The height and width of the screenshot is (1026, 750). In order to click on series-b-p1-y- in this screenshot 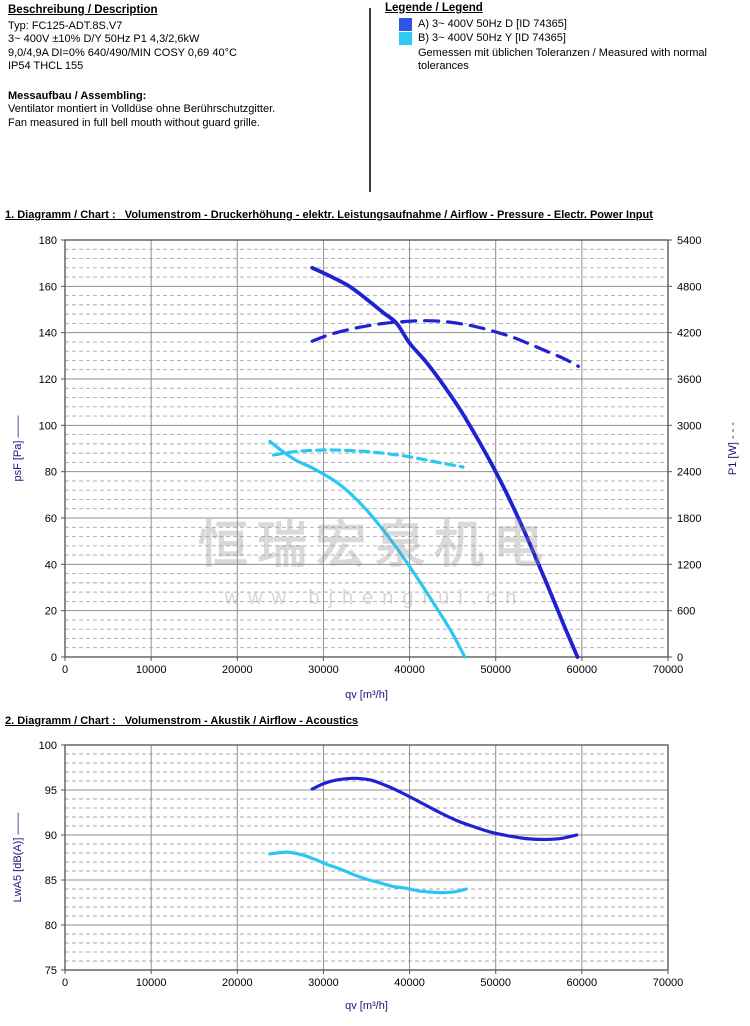, I will do `click(368, 458)`.